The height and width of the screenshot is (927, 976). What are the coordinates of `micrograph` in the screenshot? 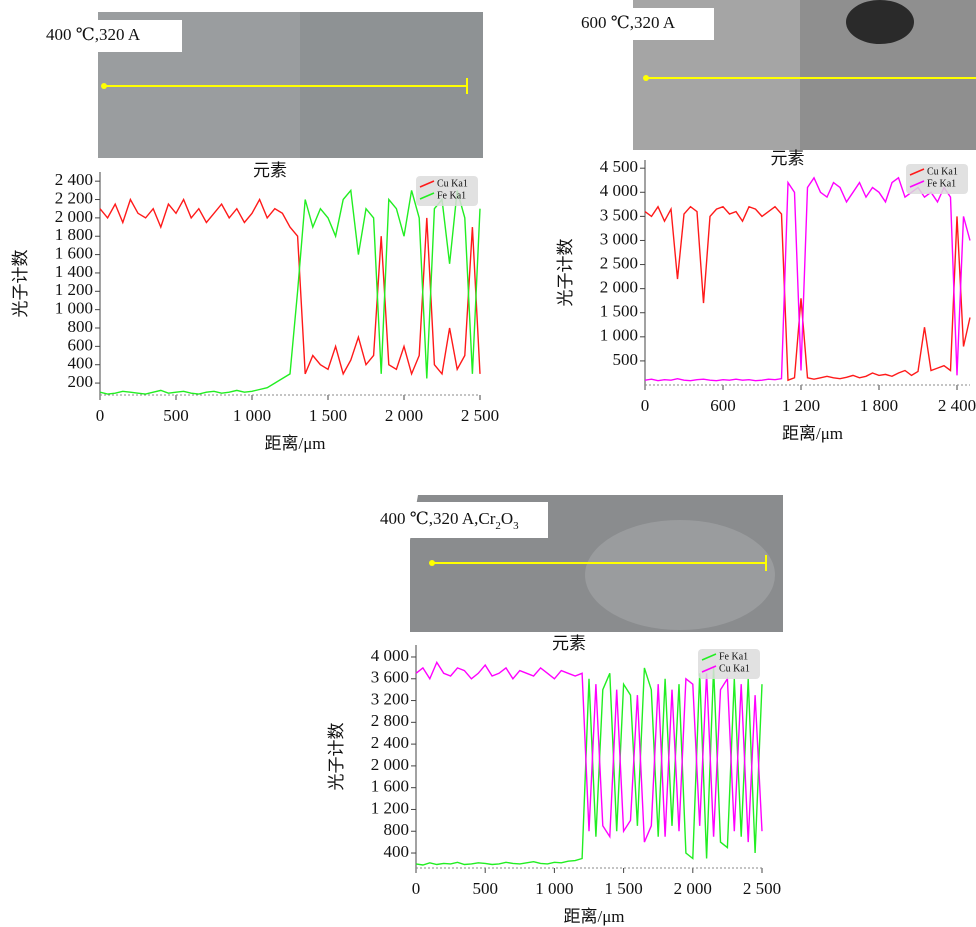 It's located at (290, 85).